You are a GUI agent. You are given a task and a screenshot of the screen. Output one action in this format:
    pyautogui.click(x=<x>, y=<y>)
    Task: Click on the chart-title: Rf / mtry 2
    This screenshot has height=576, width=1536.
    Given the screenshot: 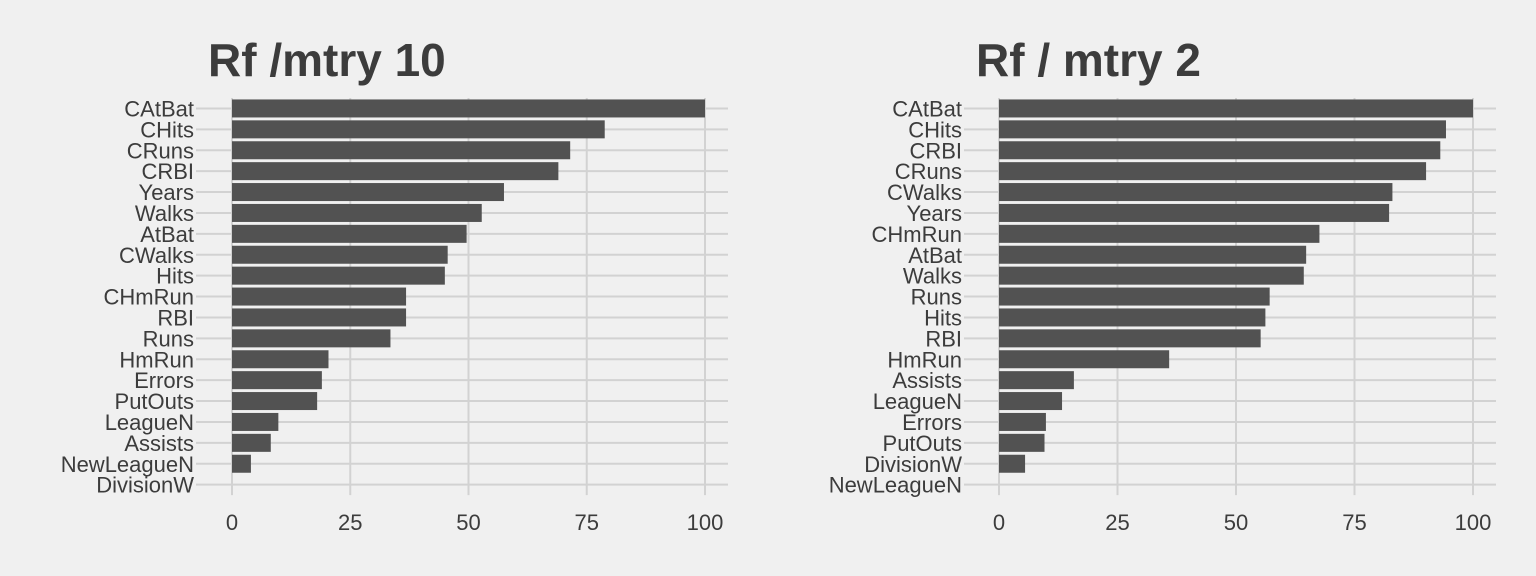 What is the action you would take?
    pyautogui.click(x=1088, y=60)
    